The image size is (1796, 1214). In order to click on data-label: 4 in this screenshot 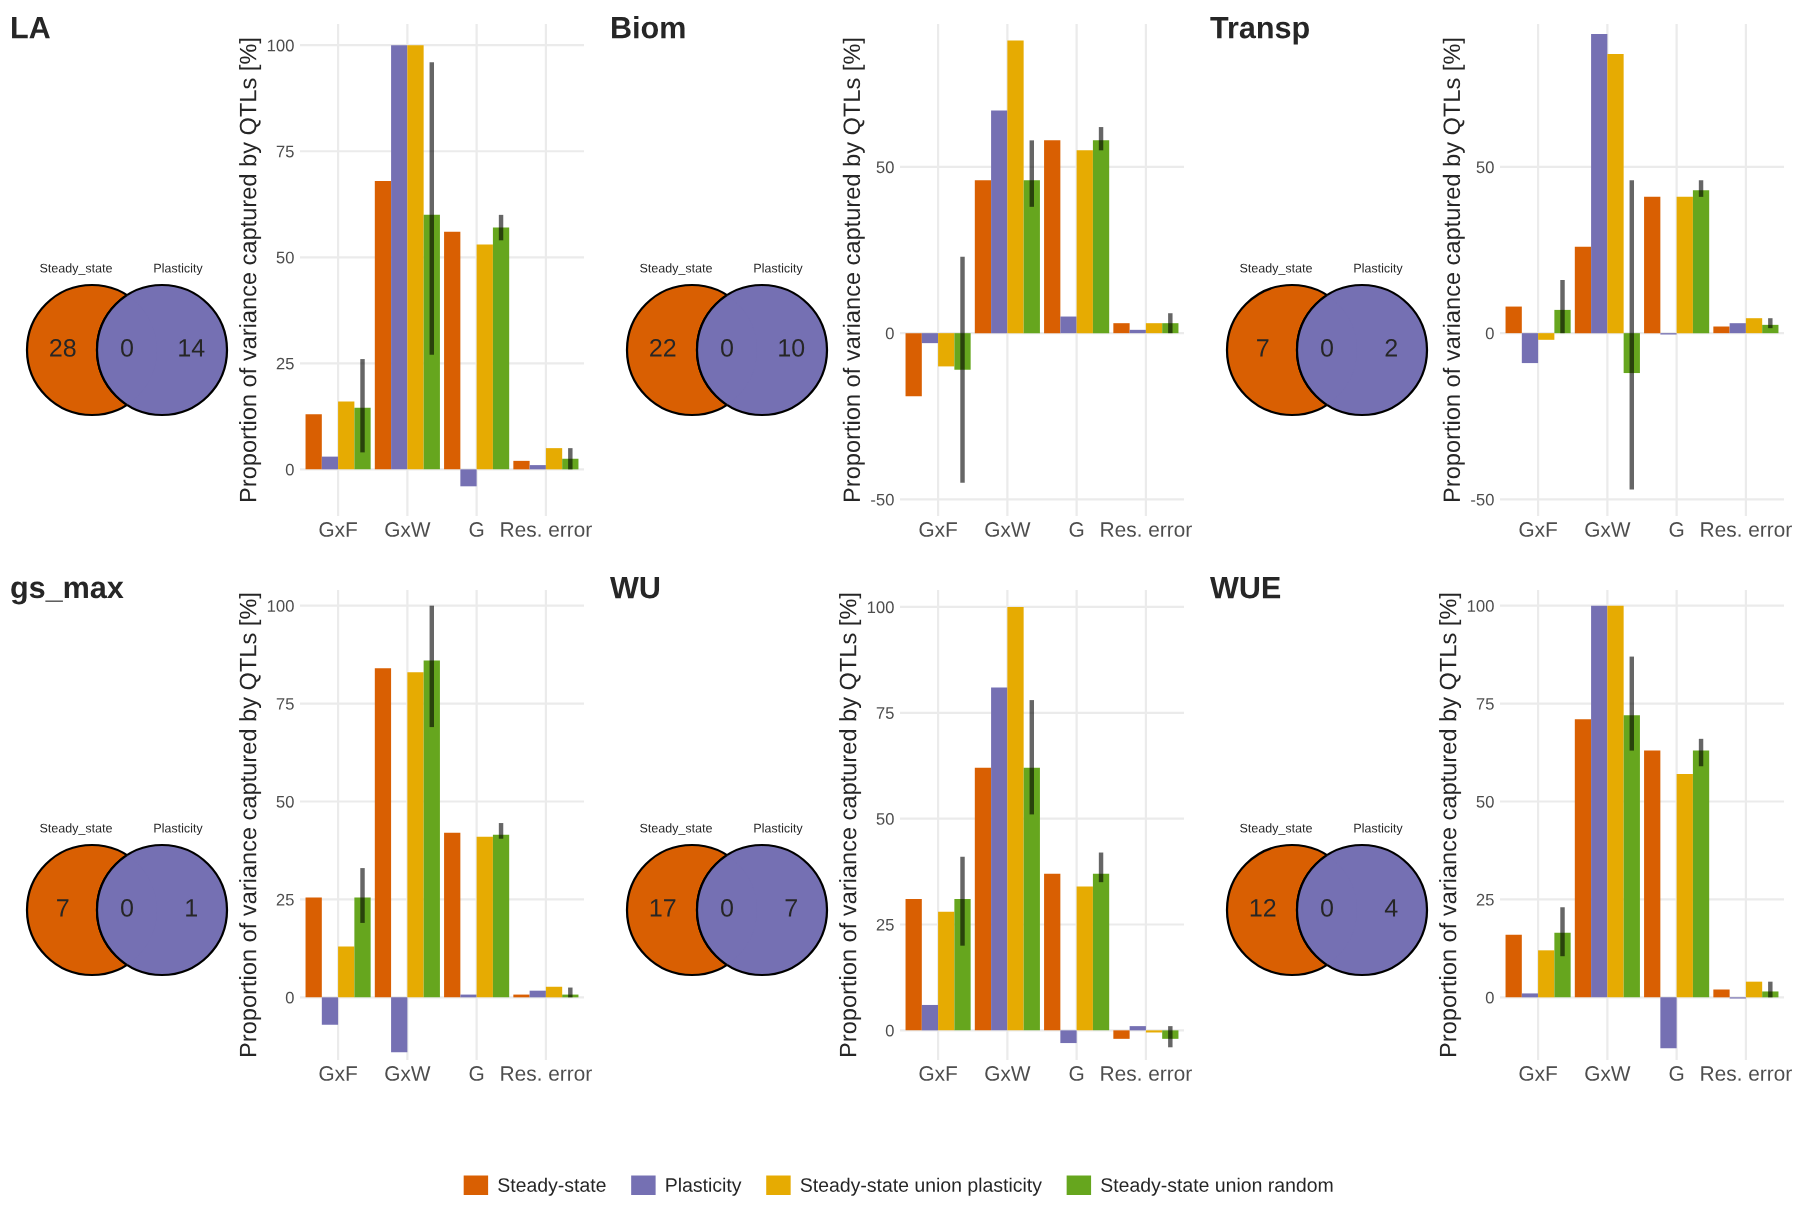, I will do `click(1391, 908)`.